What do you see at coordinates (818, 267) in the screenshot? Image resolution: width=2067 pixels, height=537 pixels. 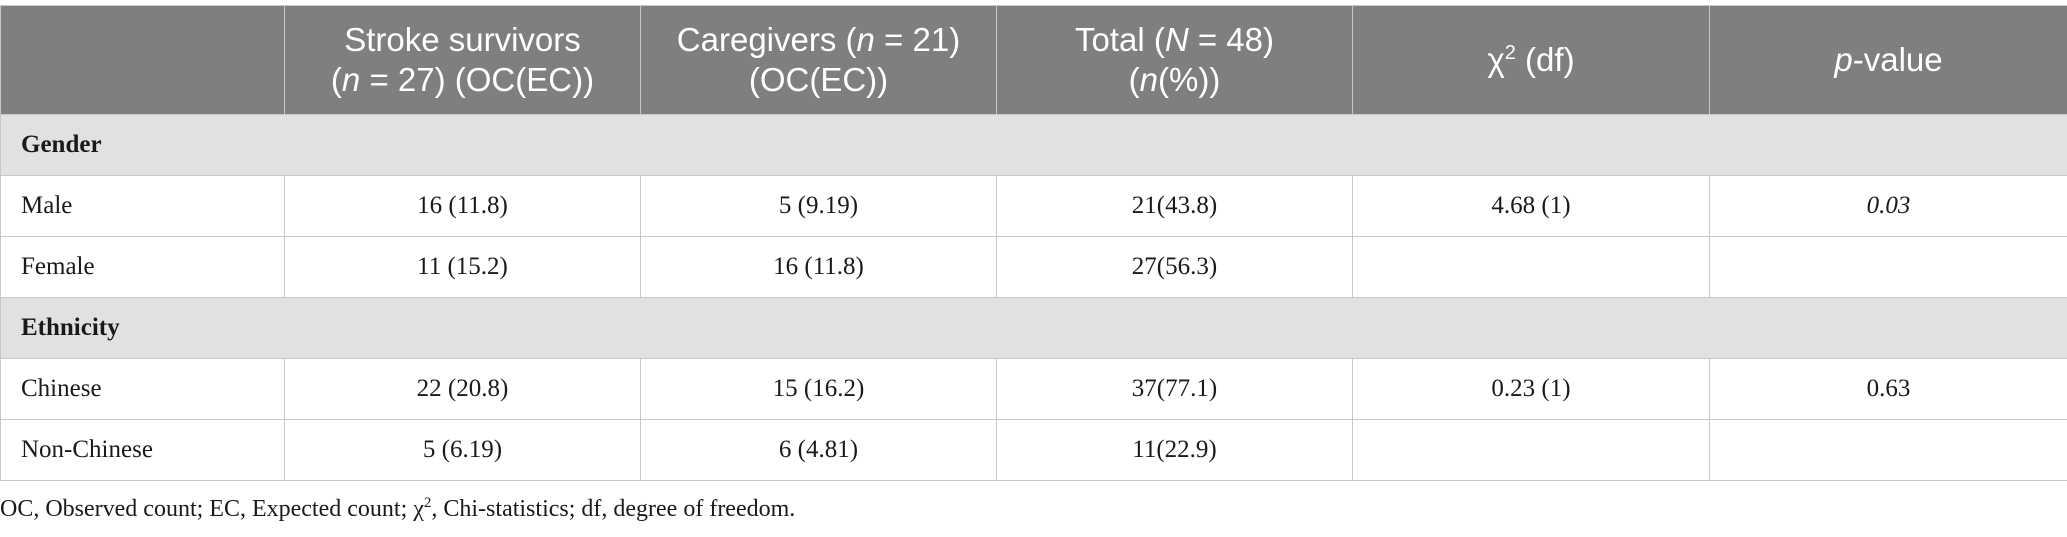 I see `cell-caregivers: 16 (11.8)` at bounding box center [818, 267].